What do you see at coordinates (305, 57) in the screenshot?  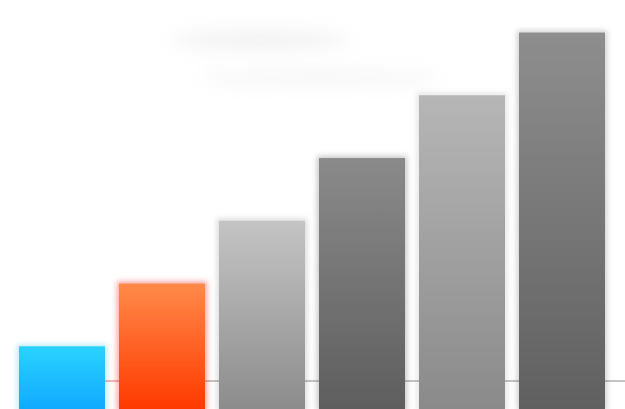 I see `background-wisps` at bounding box center [305, 57].